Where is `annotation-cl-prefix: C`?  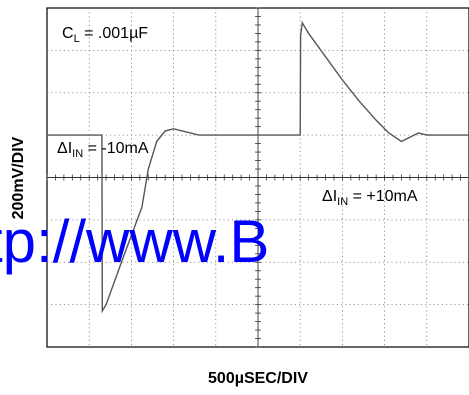 annotation-cl-prefix: C is located at coordinates (68, 33).